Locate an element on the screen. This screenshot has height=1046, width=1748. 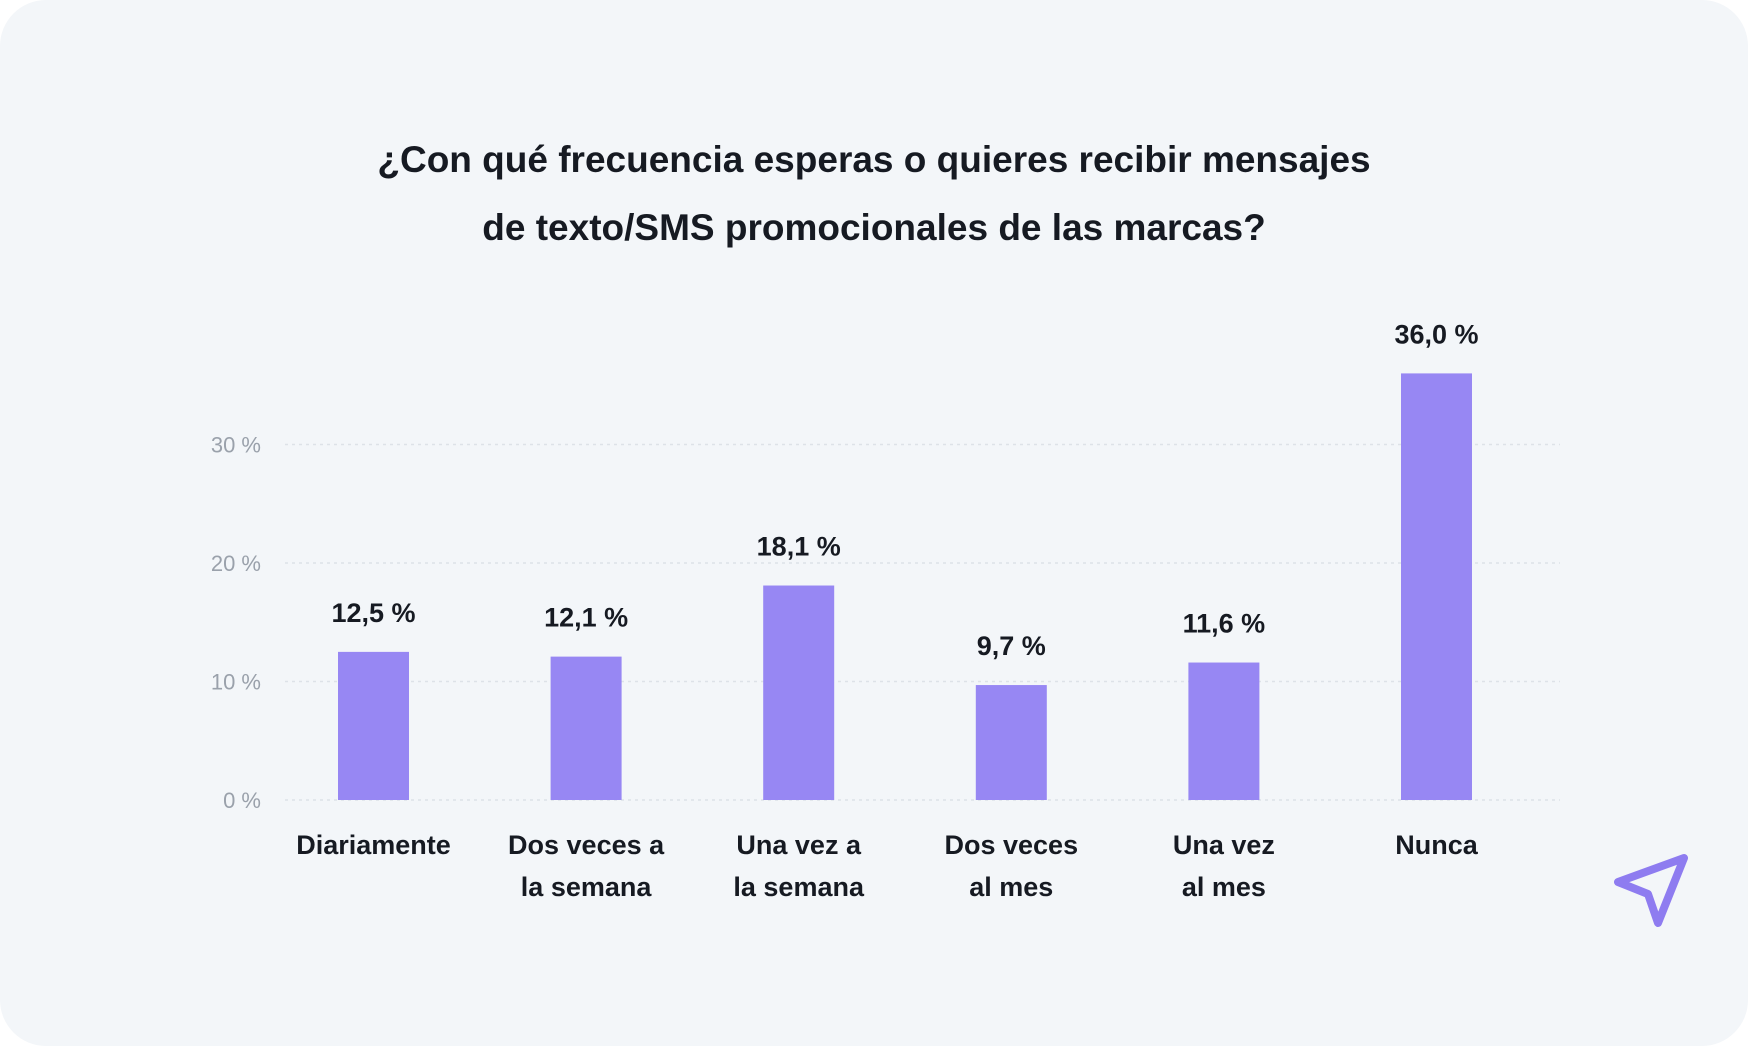
x-category-label: Dos veces a is located at coordinates (586, 845).